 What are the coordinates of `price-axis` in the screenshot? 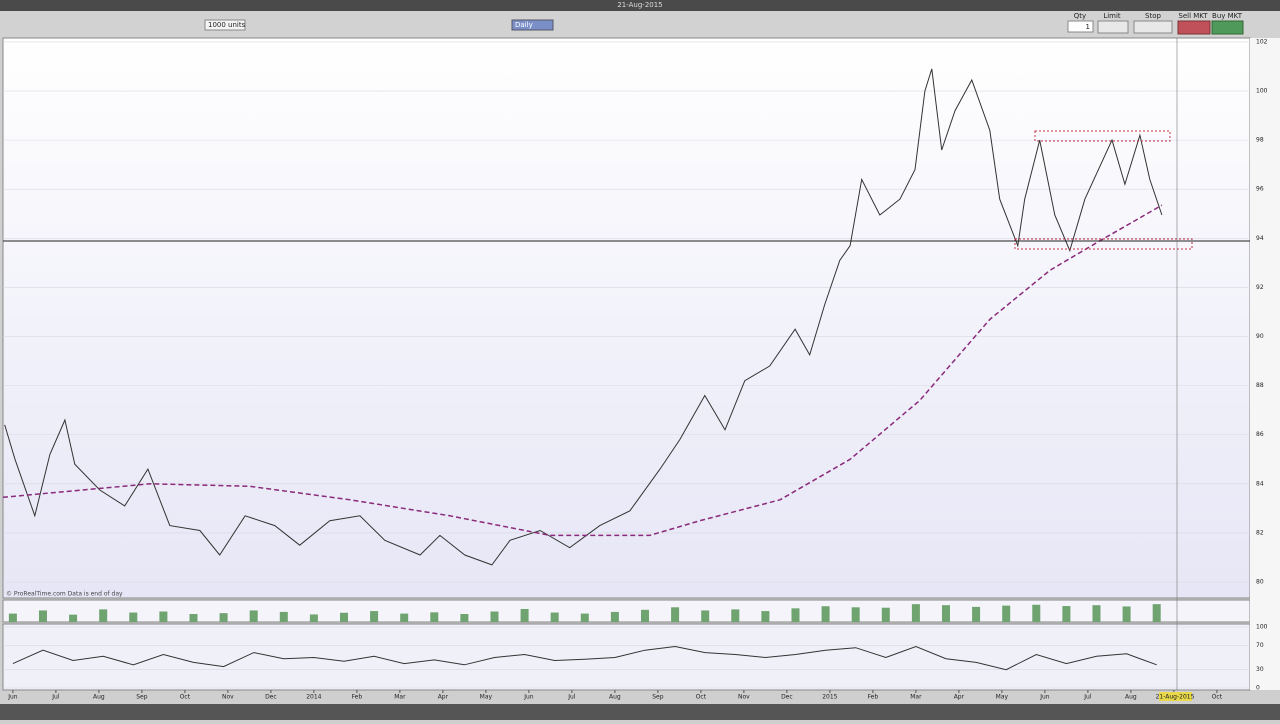 It's located at (1265, 364).